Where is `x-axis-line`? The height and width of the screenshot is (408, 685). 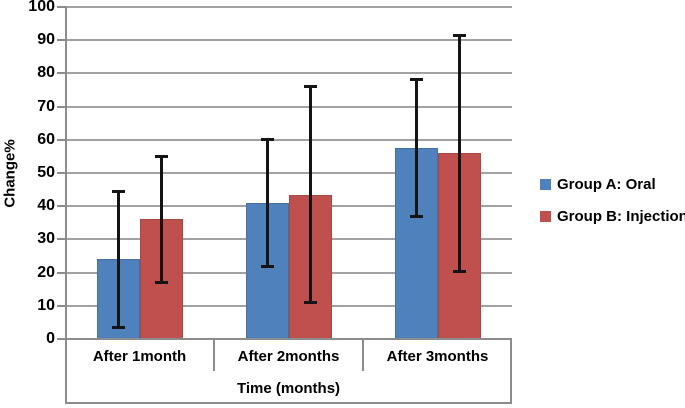 x-axis-line is located at coordinates (288, 339).